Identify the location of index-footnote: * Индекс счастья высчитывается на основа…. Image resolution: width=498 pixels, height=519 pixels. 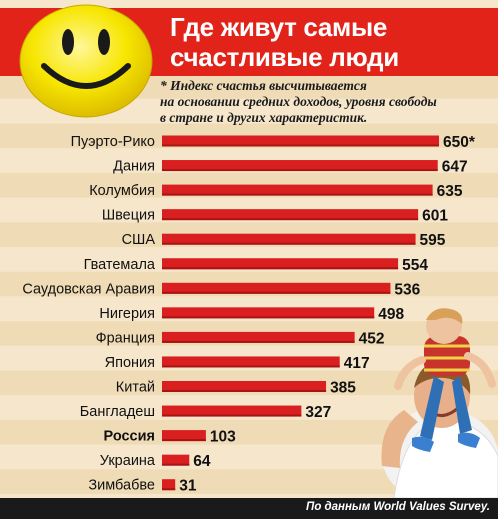
(325, 102).